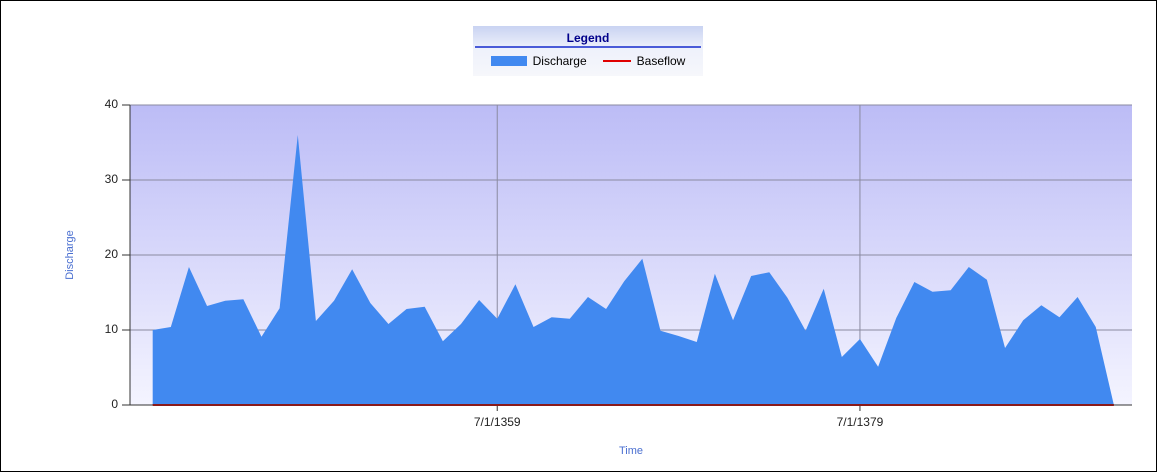  What do you see at coordinates (114, 404) in the screenshot?
I see `y-tick-label: 0` at bounding box center [114, 404].